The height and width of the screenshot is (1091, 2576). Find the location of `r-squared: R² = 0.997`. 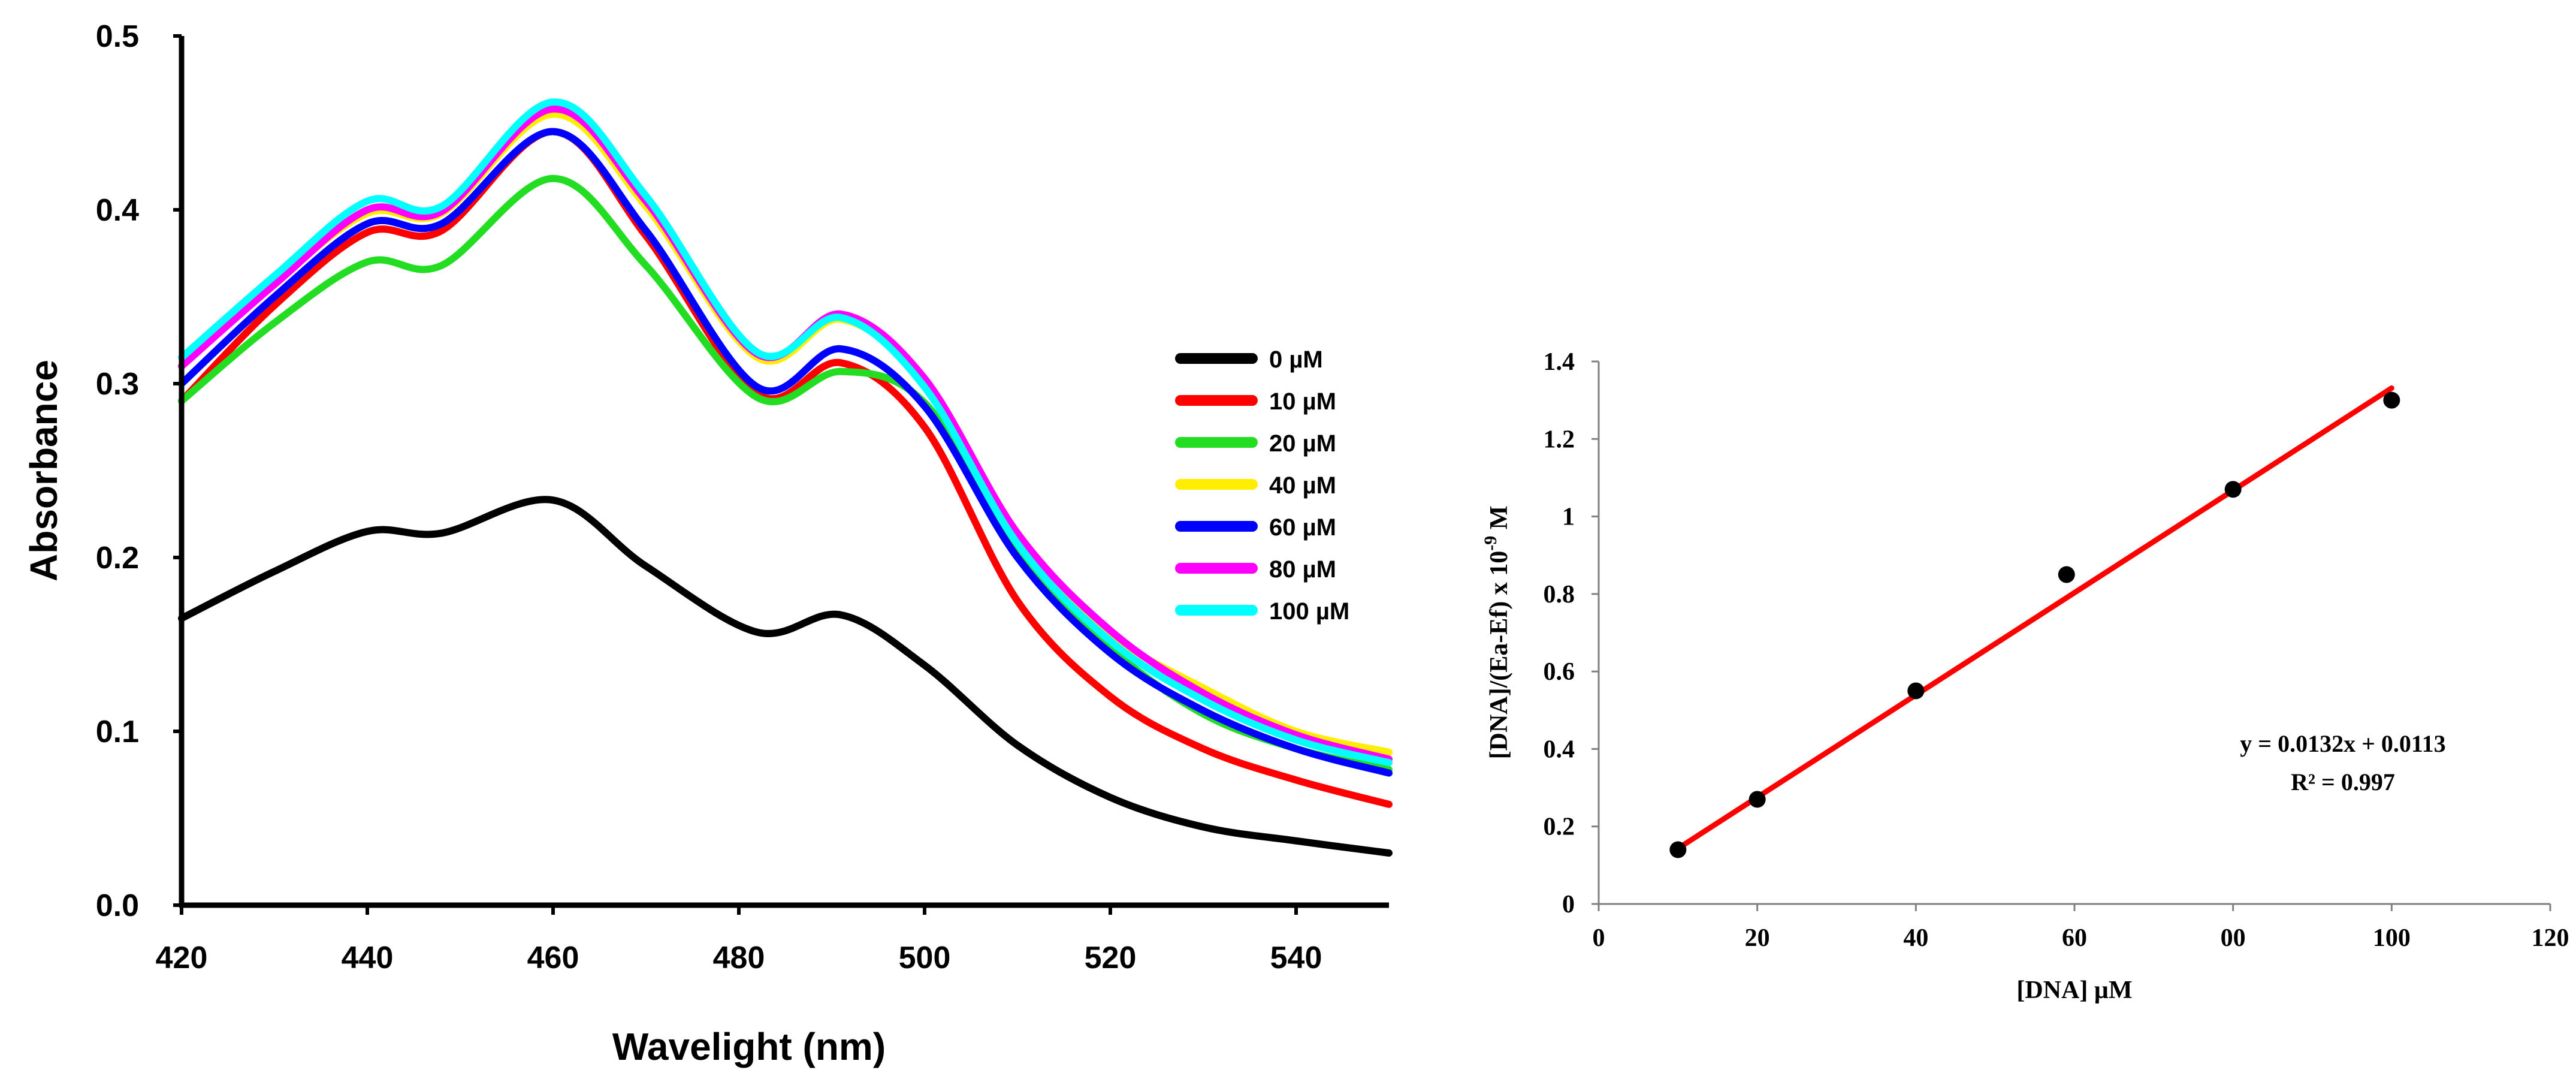

r-squared: R² = 0.997 is located at coordinates (2343, 781).